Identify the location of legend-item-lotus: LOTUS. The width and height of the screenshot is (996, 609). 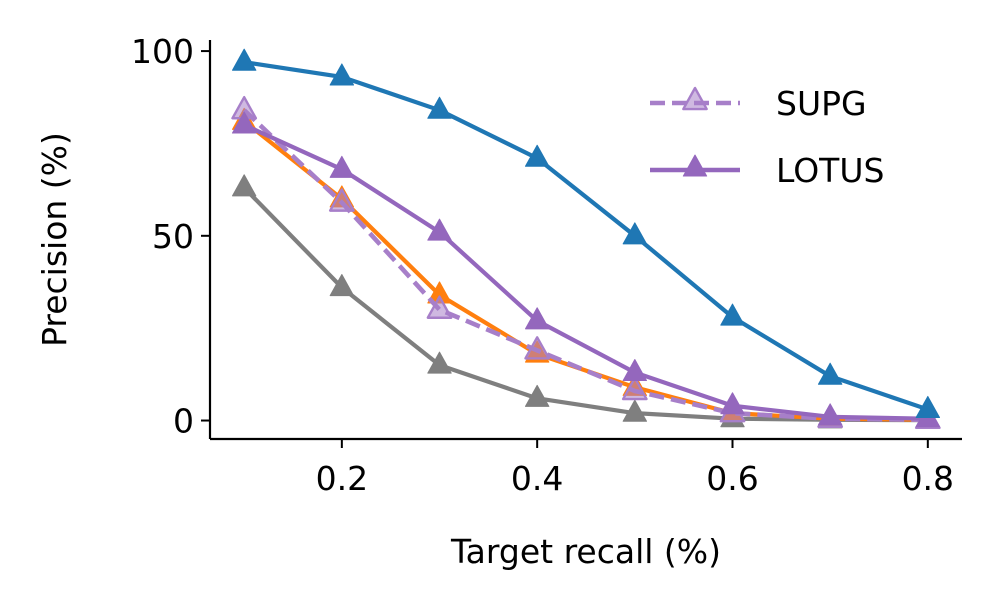
(767, 170).